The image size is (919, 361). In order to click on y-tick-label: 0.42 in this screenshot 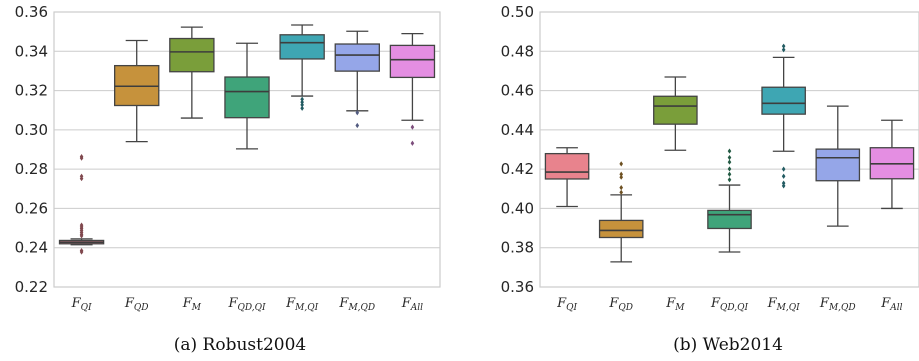, I will do `click(517, 169)`.